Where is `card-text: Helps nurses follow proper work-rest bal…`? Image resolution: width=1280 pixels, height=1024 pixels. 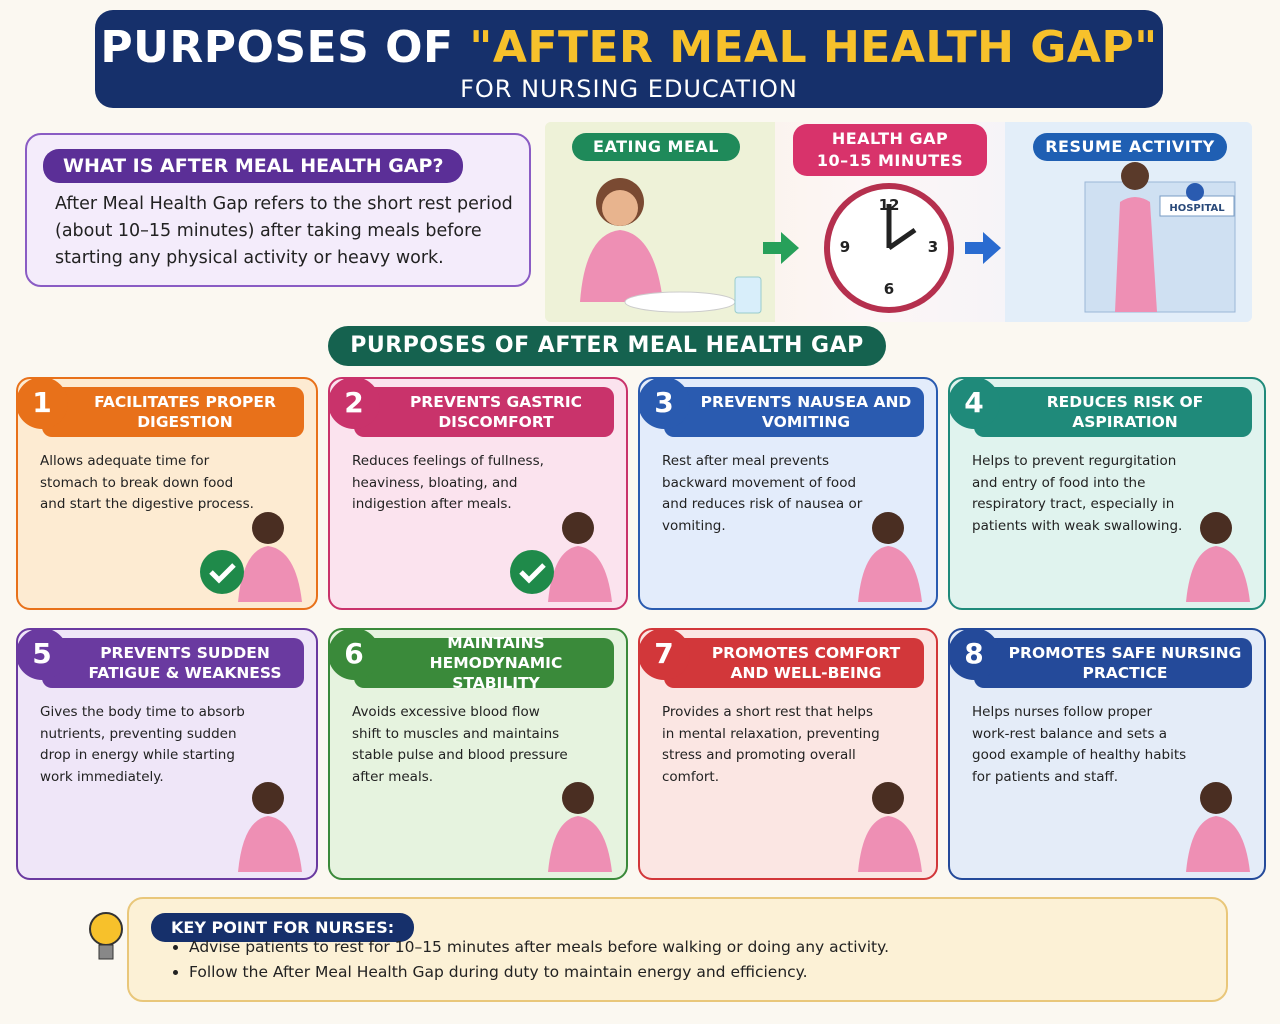
card-text: Helps nurses follow proper work-rest bal… is located at coordinates (1079, 744).